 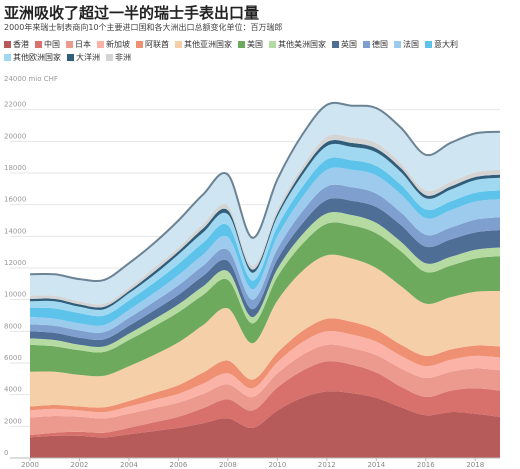 What do you see at coordinates (13, 421) in the screenshot?
I see `y-tick-label: 2000` at bounding box center [13, 421].